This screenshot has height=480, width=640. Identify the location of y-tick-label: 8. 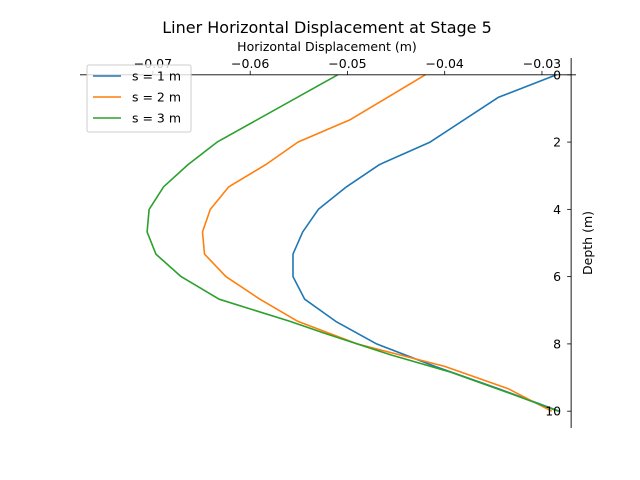
(557, 343).